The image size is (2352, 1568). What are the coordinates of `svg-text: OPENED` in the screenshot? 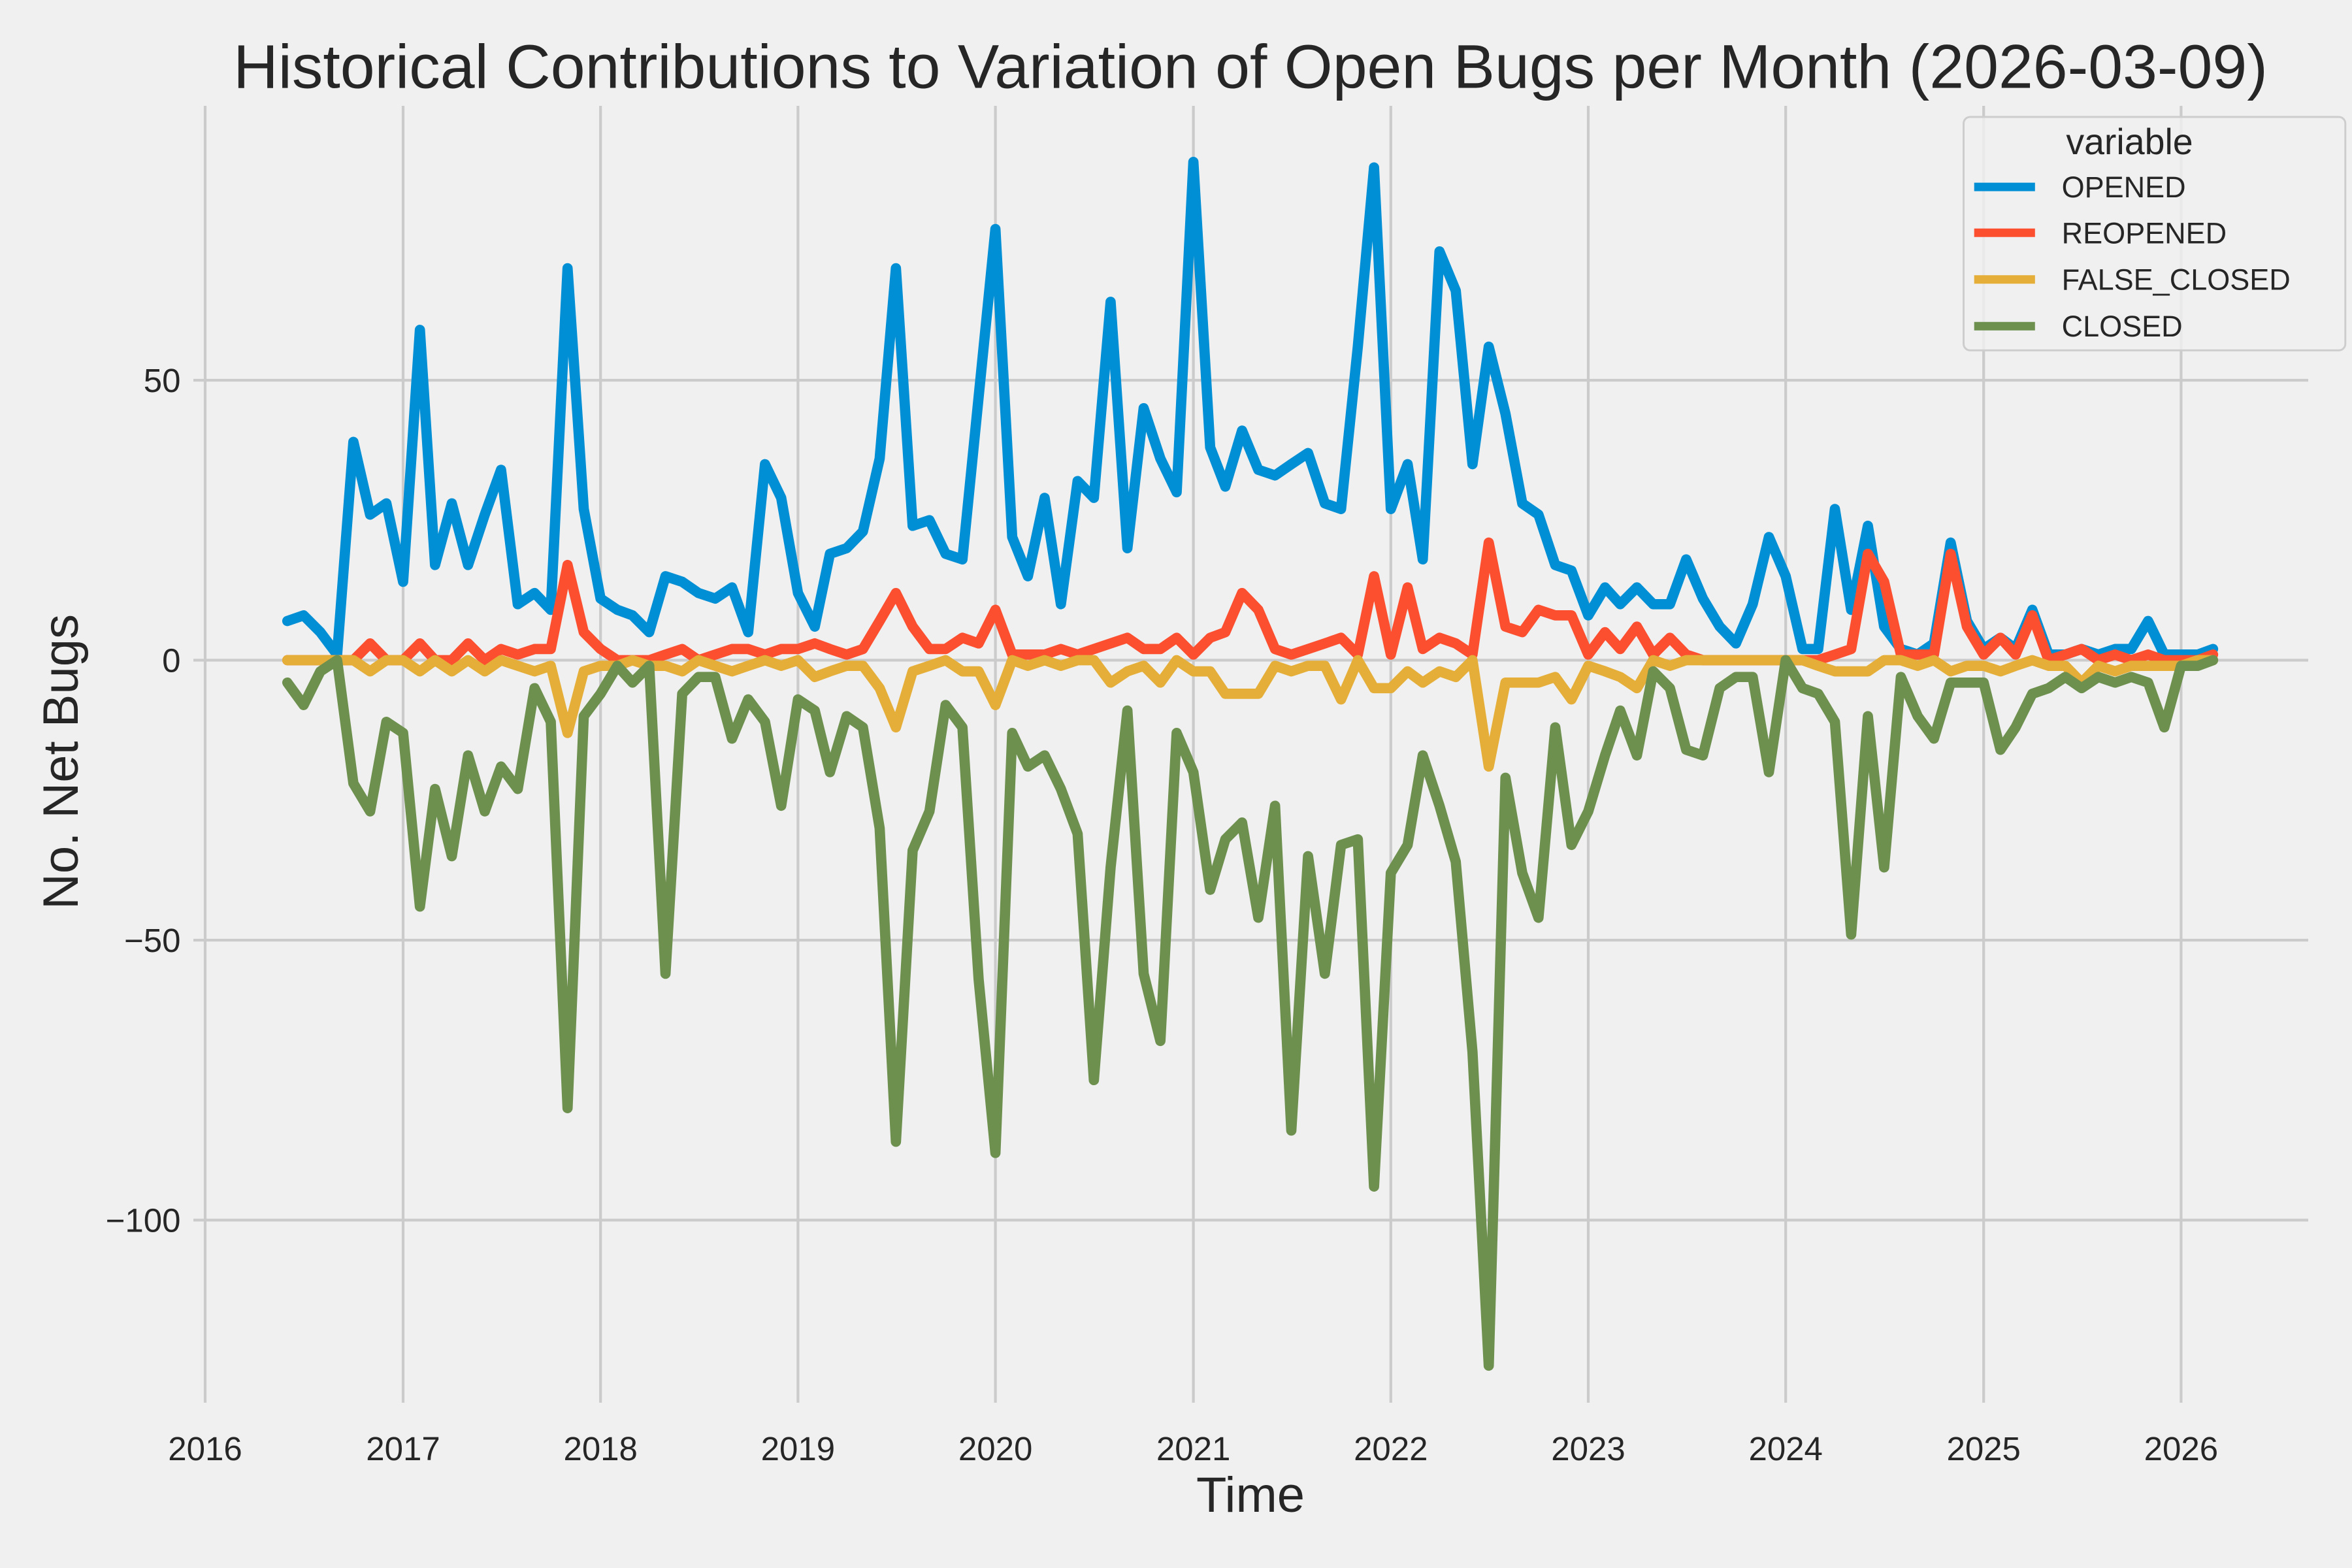 It's located at (2124, 187).